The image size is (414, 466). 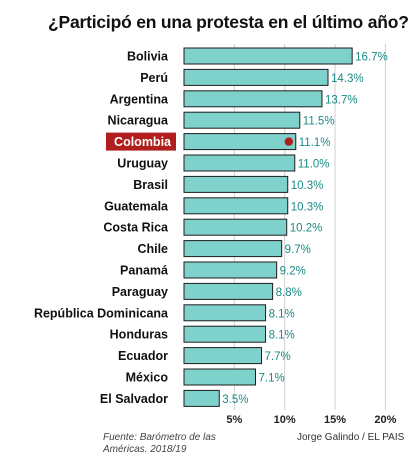 I want to click on category-label: El Salvador, so click(x=134, y=399).